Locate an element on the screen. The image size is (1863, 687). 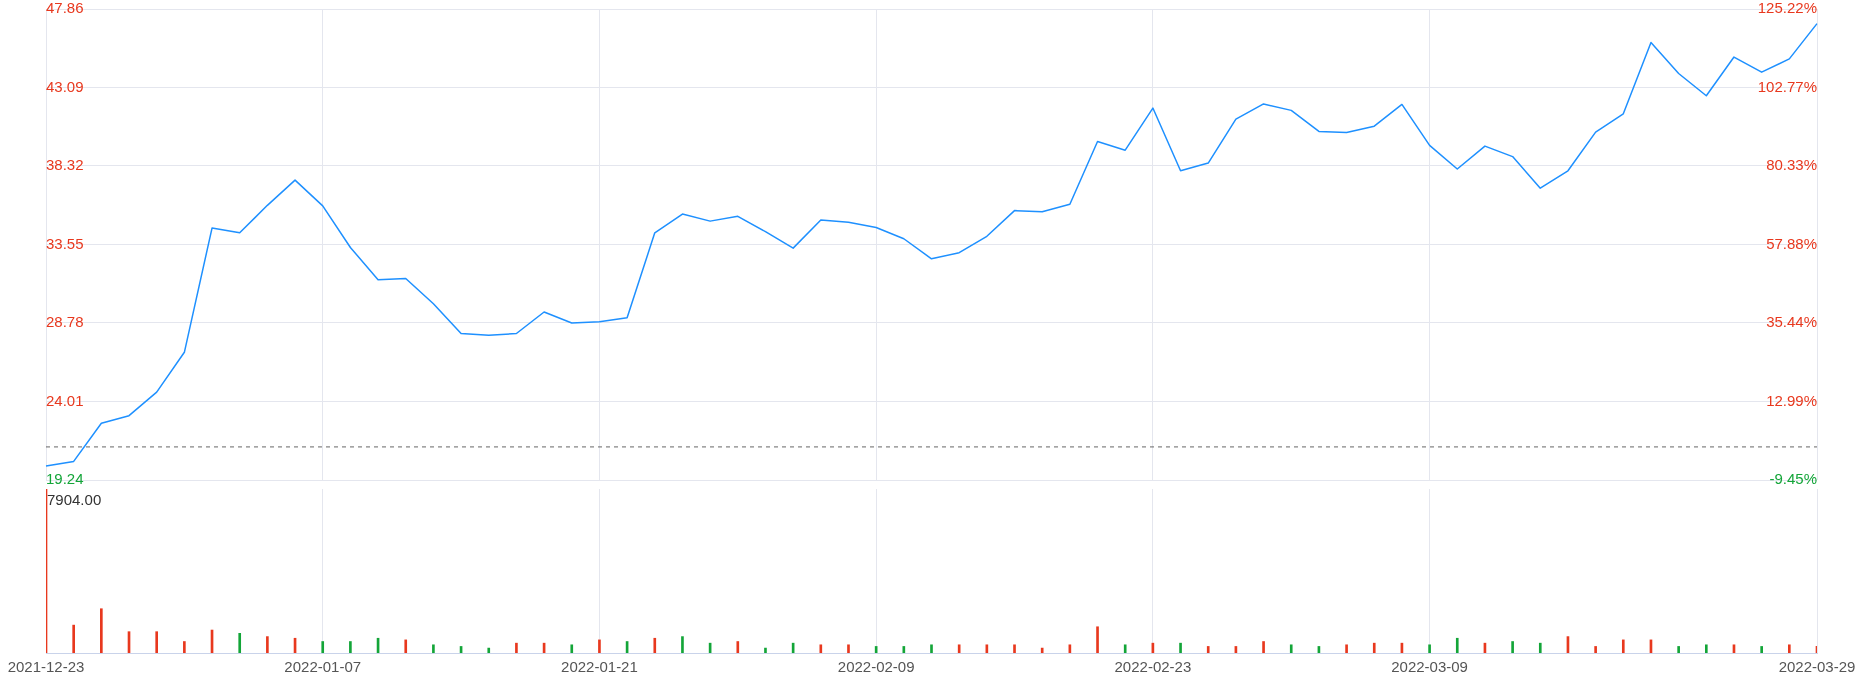
y-tick-label: 43.09 is located at coordinates (65, 86).